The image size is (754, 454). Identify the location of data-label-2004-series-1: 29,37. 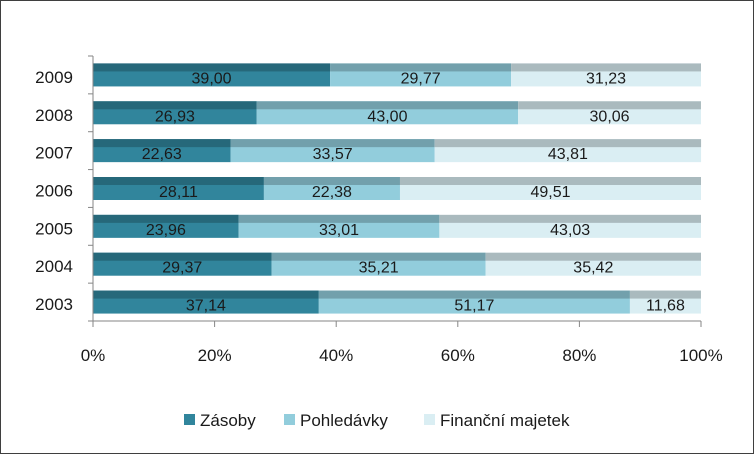
(182, 268).